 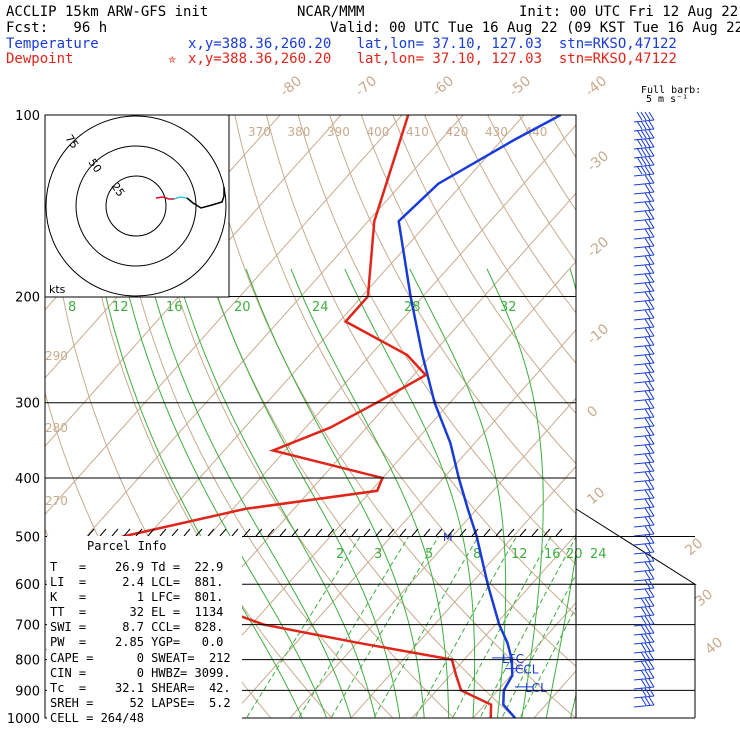 I want to click on parcel-info-title: Parcel Info, so click(x=127, y=546).